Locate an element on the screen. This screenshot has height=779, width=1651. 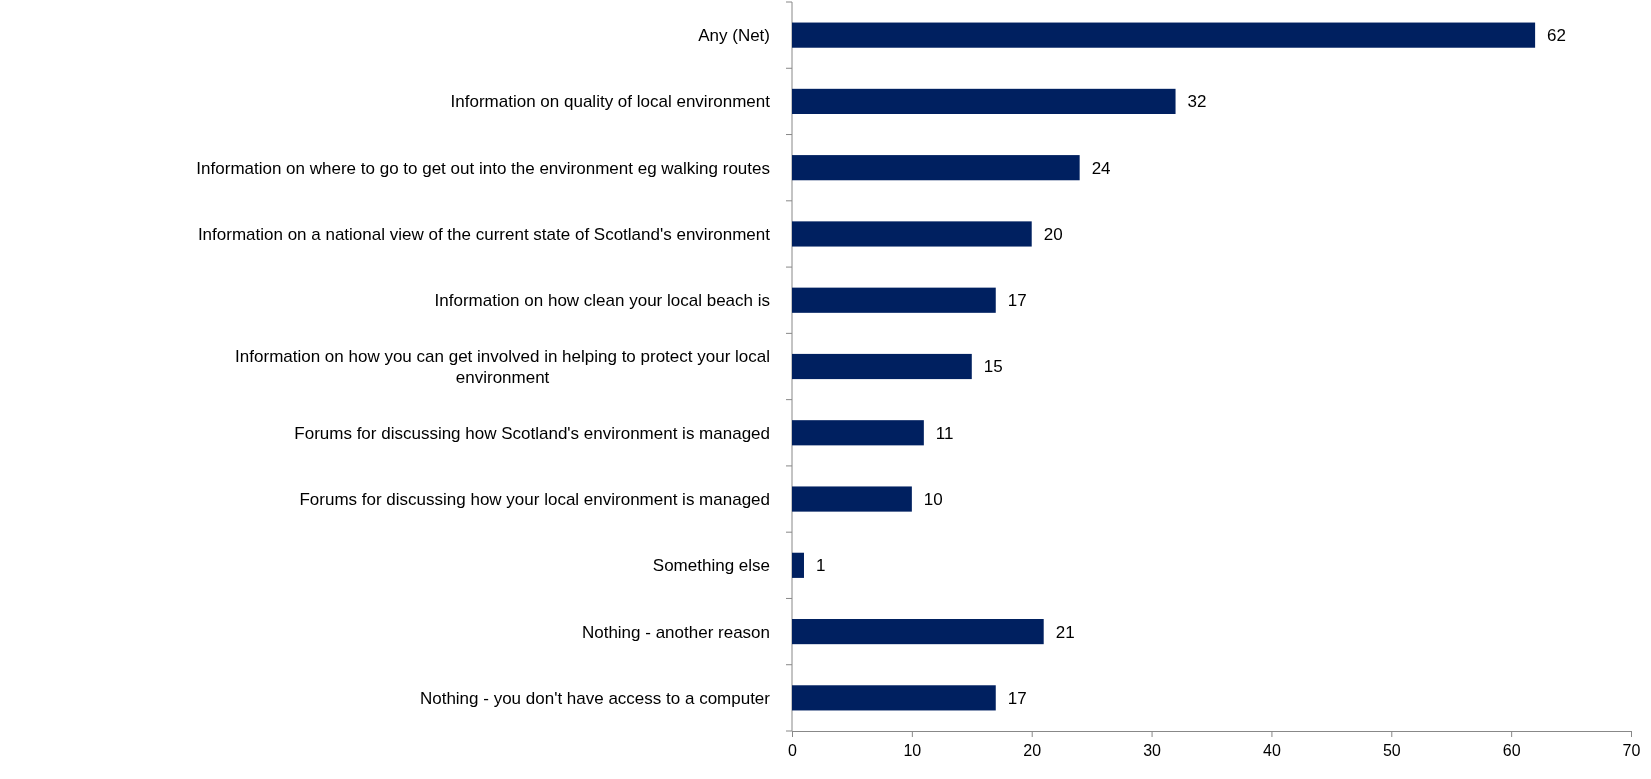
data-label: 10 is located at coordinates (933, 499).